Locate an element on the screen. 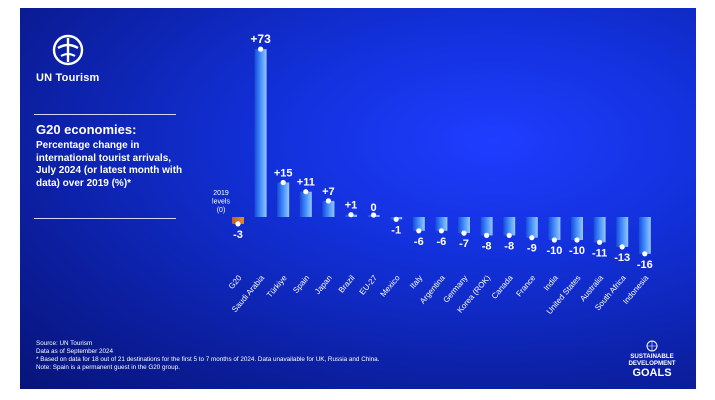  un-emblem-icon is located at coordinates (652, 346).